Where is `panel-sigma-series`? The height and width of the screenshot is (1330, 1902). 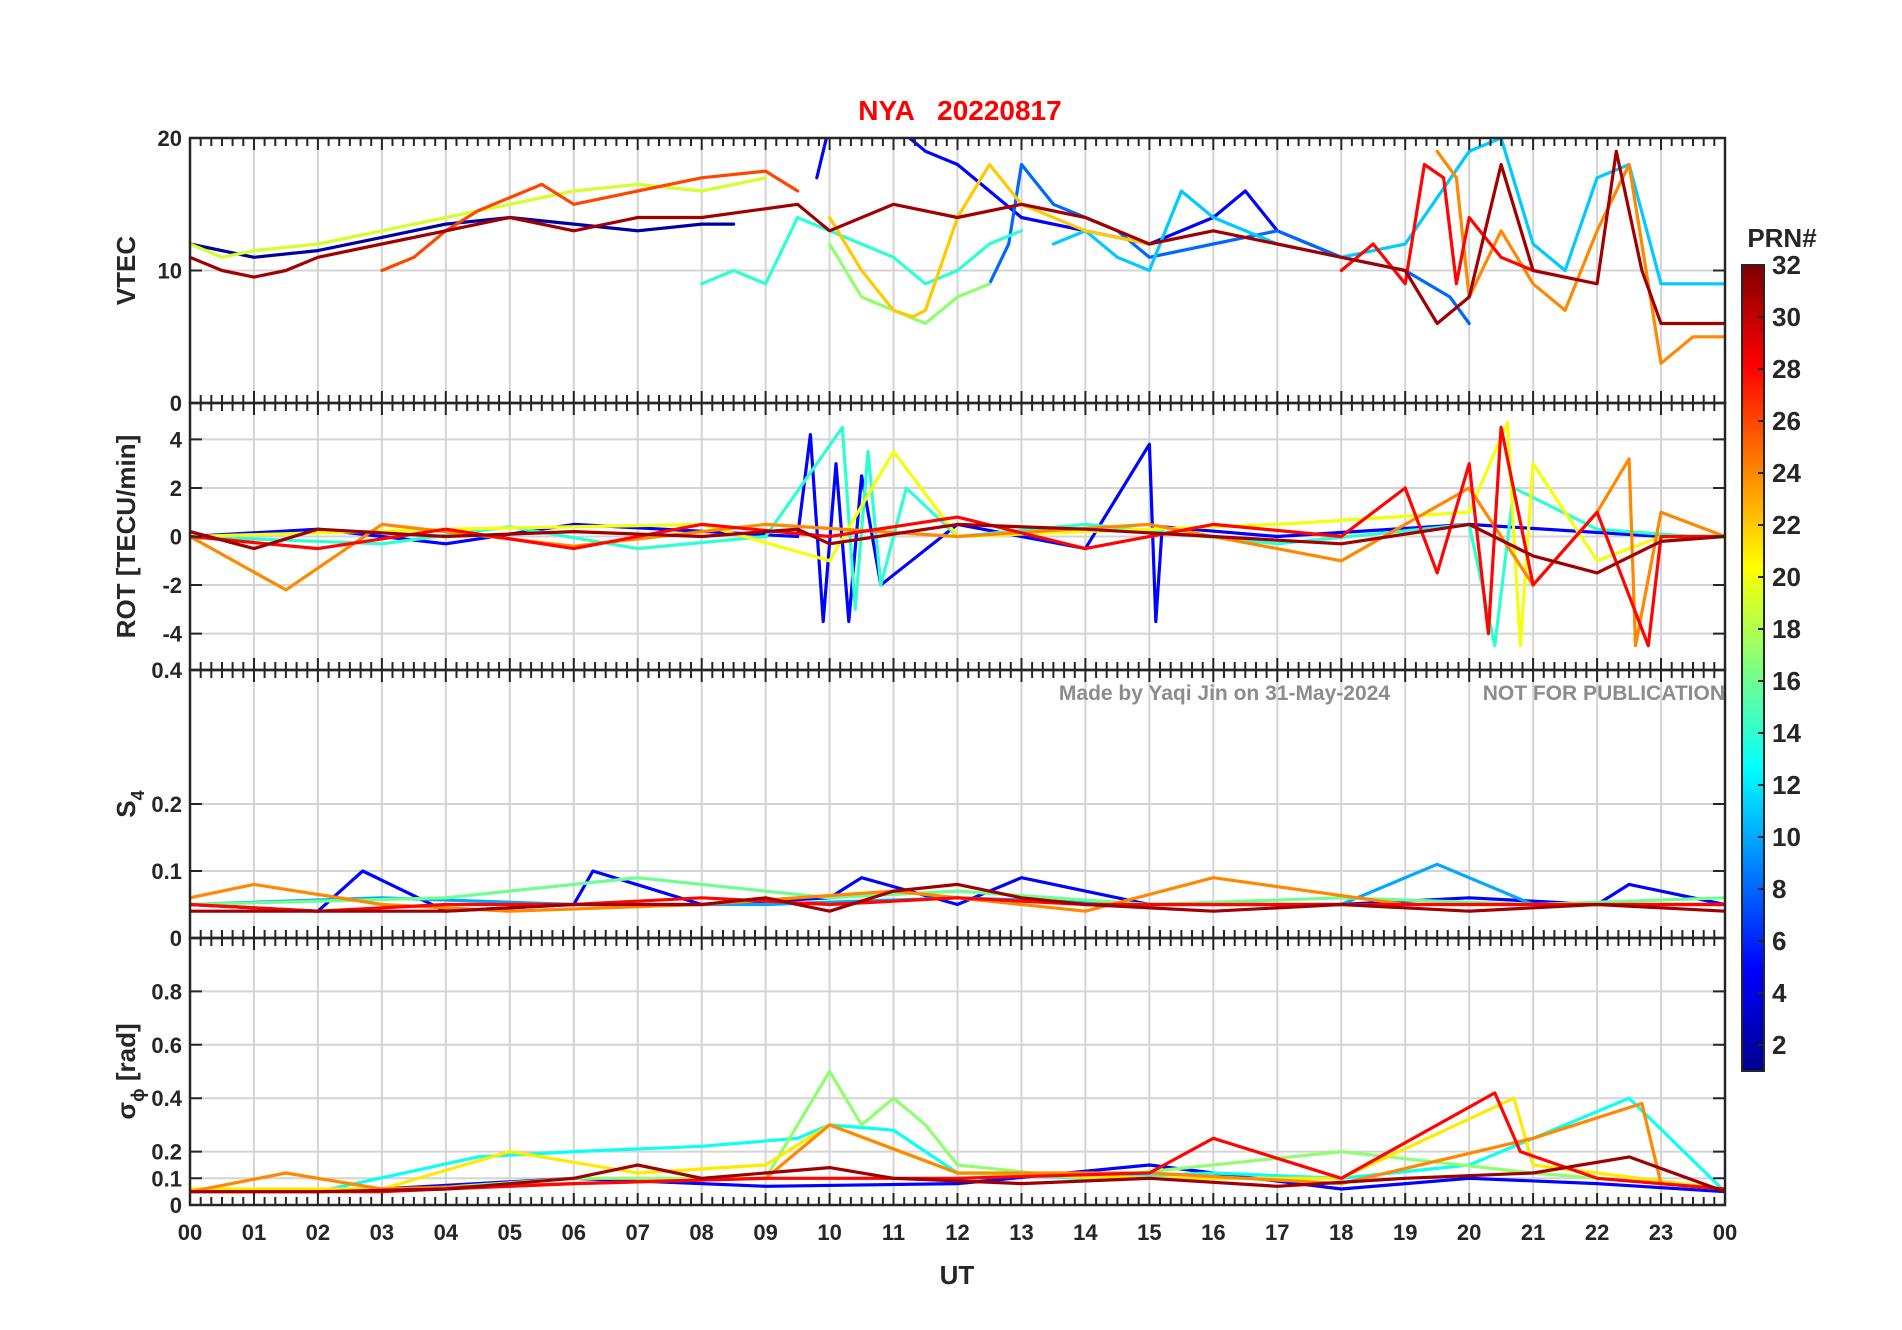
panel-sigma-series is located at coordinates (957, 1131).